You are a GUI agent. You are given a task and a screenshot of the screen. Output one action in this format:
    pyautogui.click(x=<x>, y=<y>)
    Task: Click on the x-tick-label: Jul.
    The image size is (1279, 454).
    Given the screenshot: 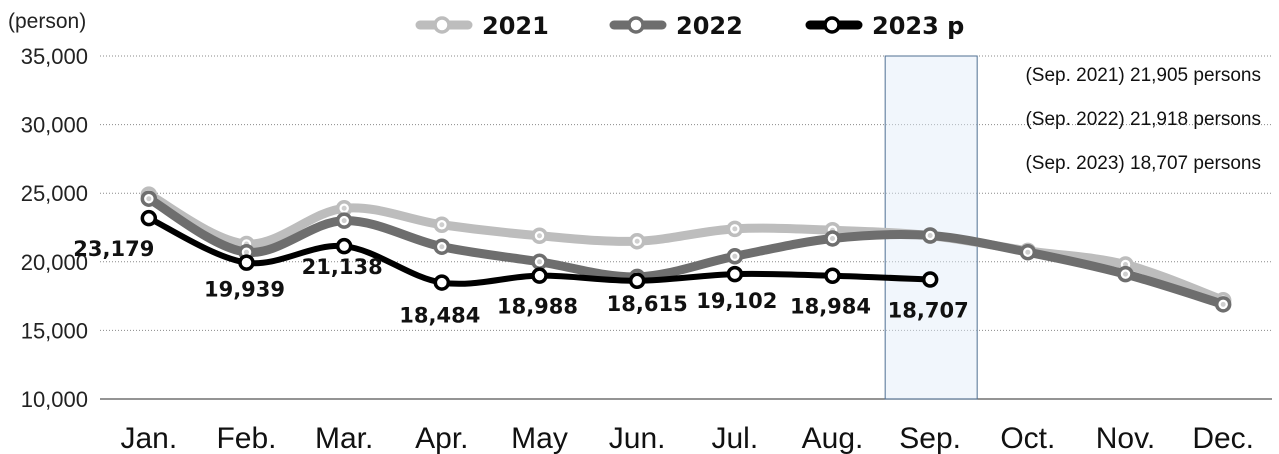 What is the action you would take?
    pyautogui.click(x=734, y=438)
    